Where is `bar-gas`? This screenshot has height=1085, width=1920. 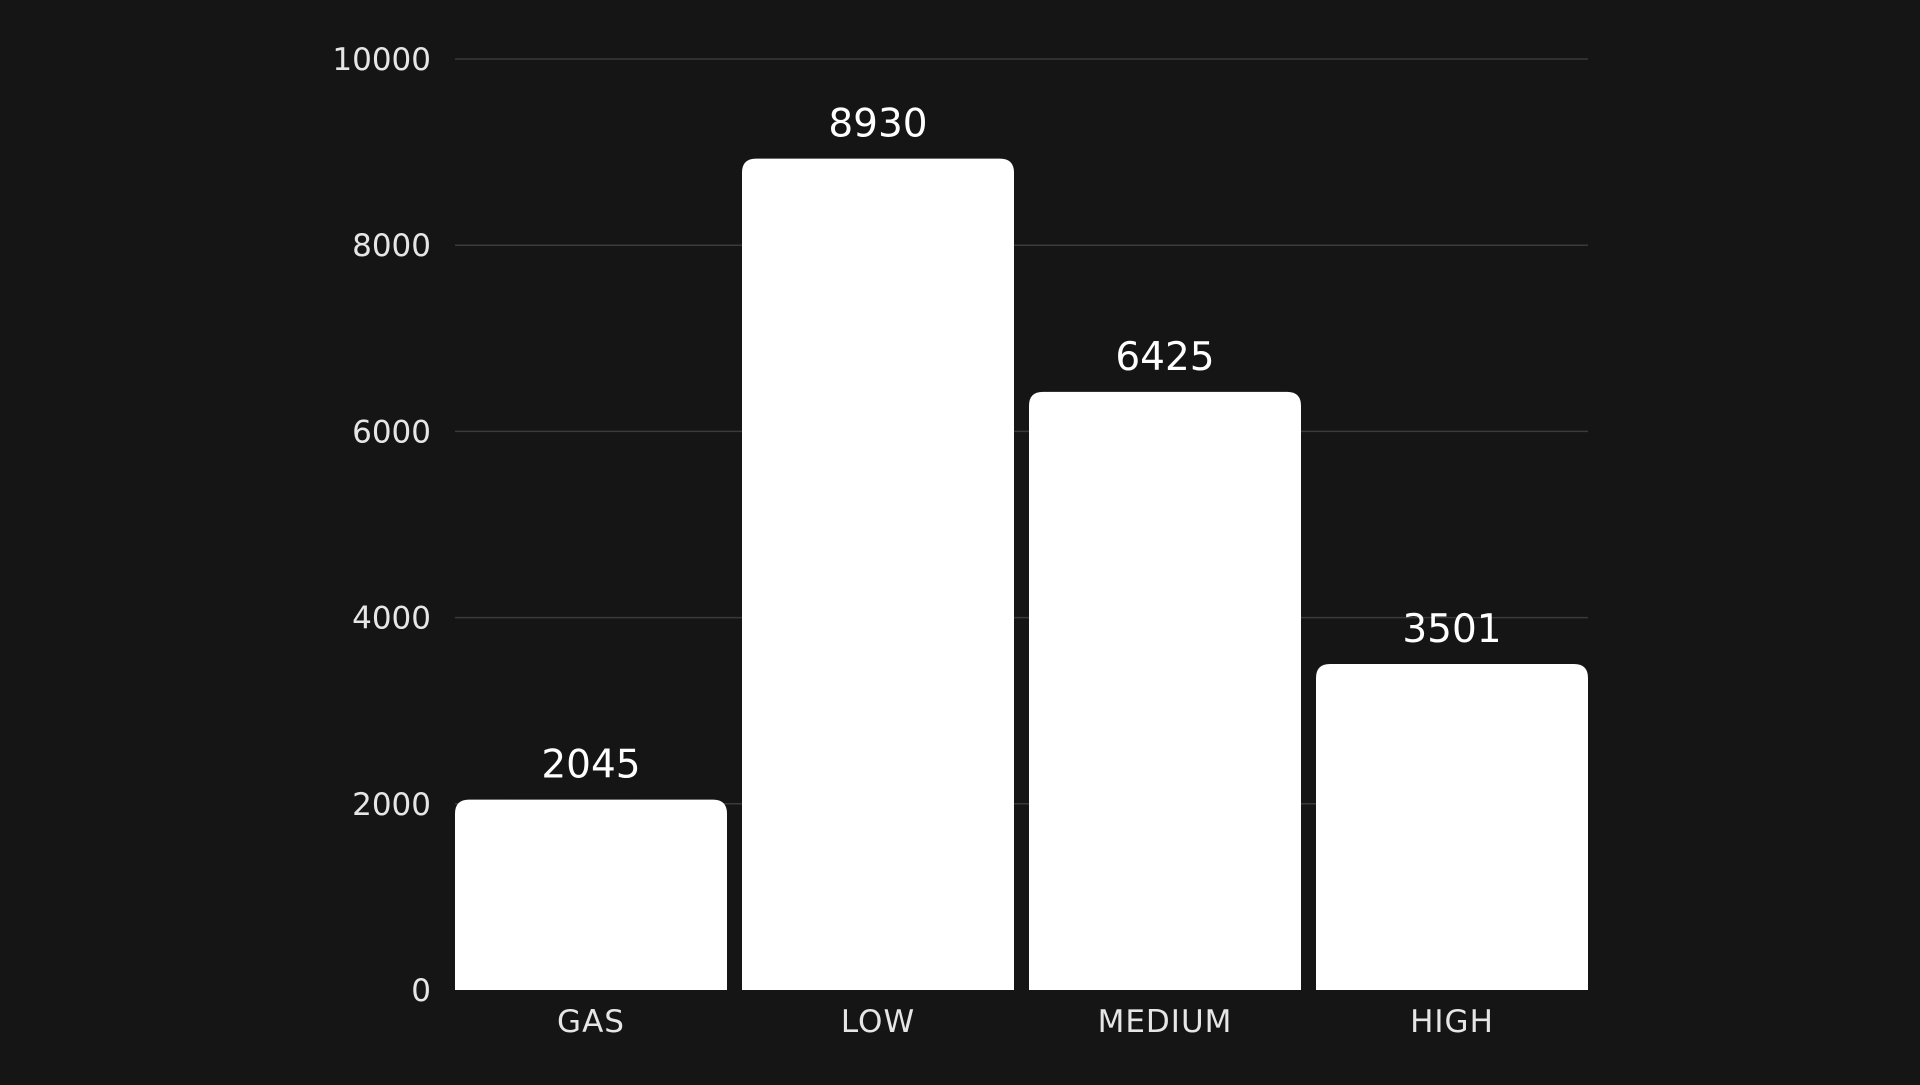
bar-gas is located at coordinates (591, 894).